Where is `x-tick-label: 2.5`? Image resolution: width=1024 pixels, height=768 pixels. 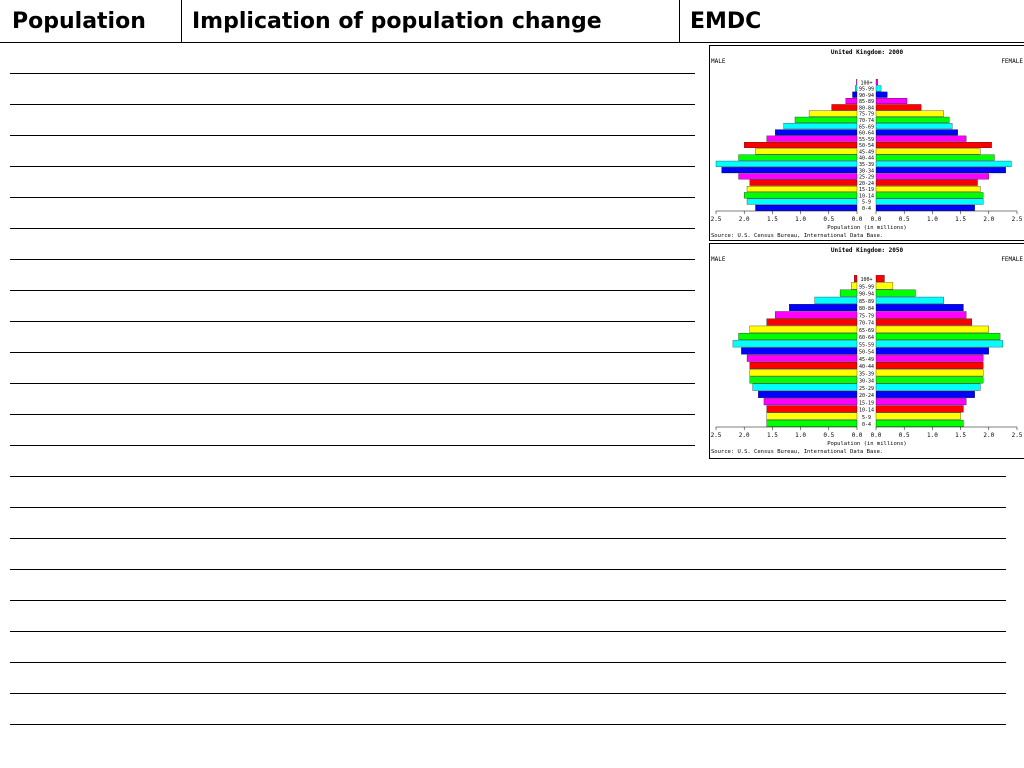 x-tick-label: 2.5 is located at coordinates (1017, 219).